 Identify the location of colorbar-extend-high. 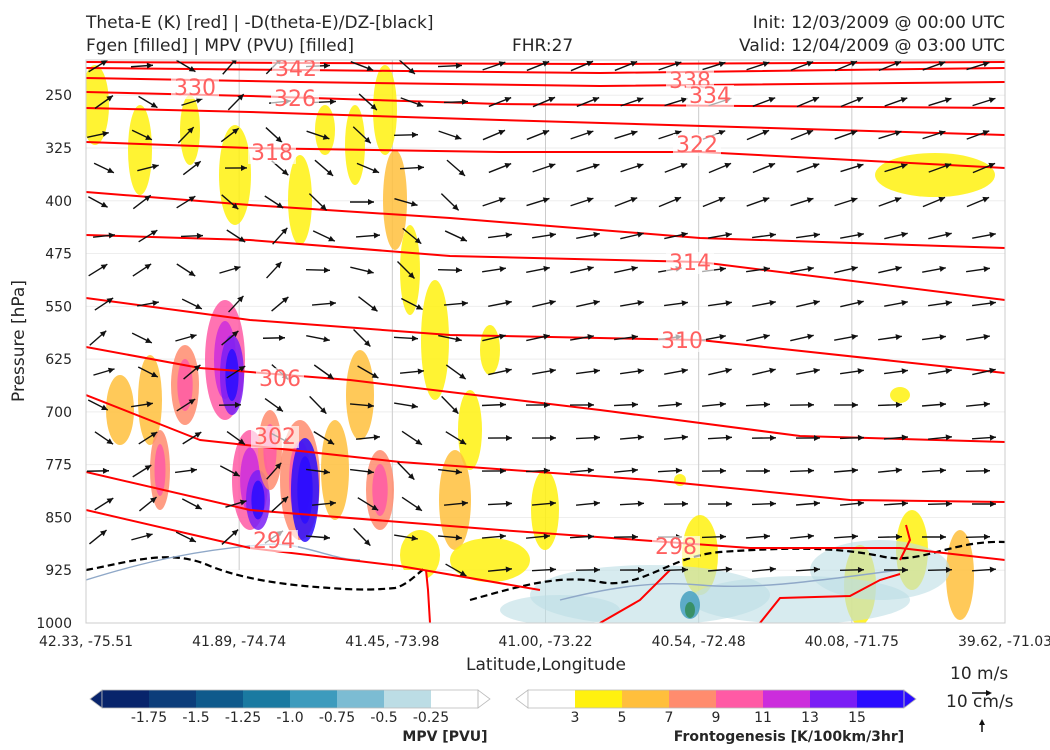
(910, 699).